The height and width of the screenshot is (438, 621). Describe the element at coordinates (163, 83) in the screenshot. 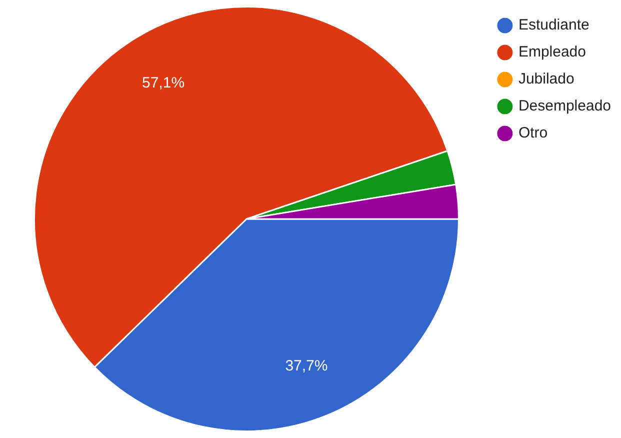

I see `data-label: 57,1%` at that location.